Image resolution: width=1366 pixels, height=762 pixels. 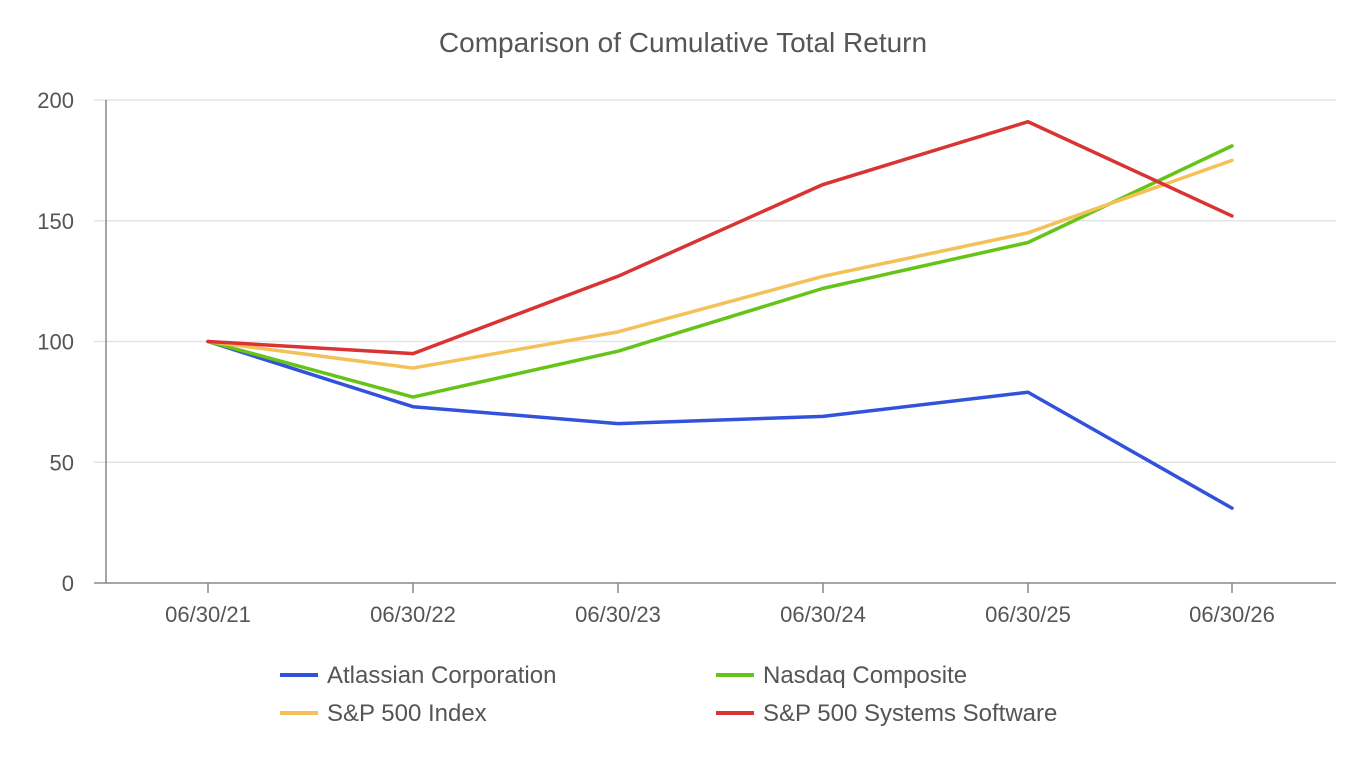 What do you see at coordinates (407, 713) in the screenshot?
I see `legend-label: S&P 500 Index` at bounding box center [407, 713].